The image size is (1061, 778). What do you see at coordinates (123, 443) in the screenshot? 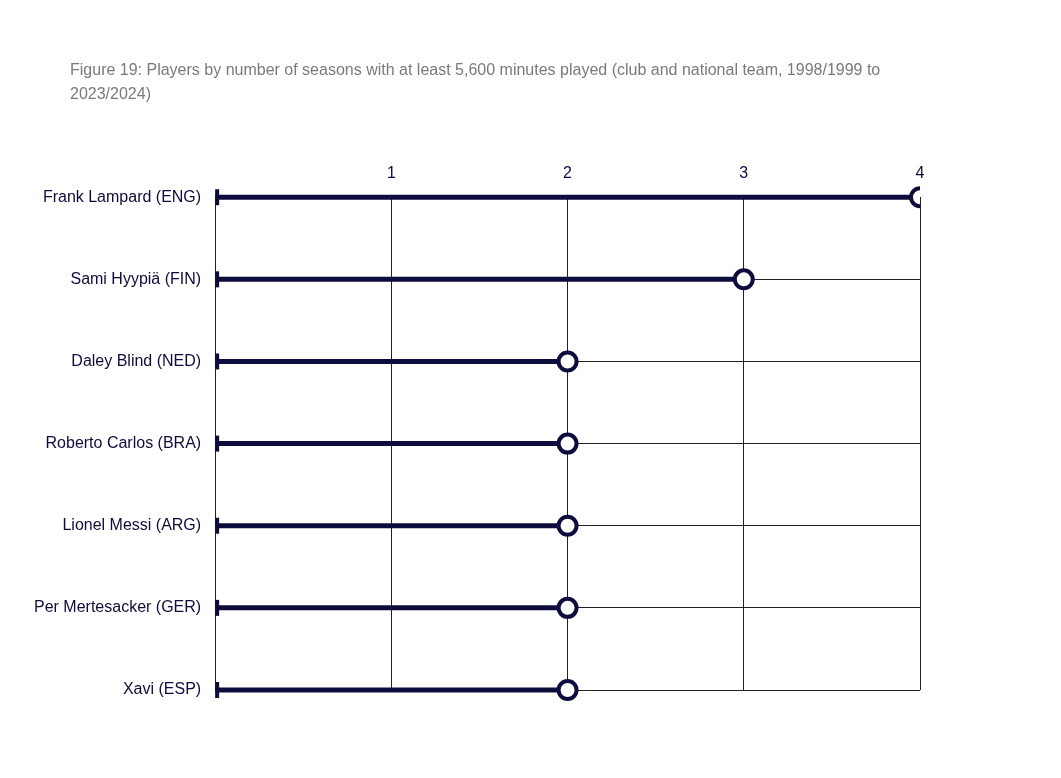
I see `y-tick-label: Roberto Carlos (BRA)` at bounding box center [123, 443].